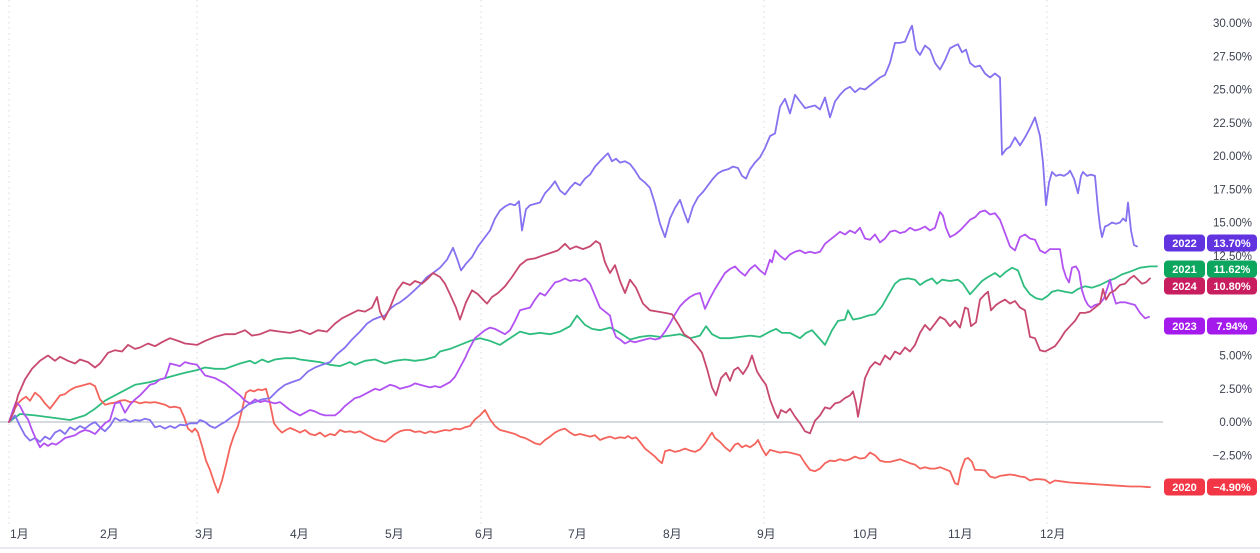 The width and height of the screenshot is (1260, 553). Describe the element at coordinates (577, 534) in the screenshot. I see `x-axis-month-label: 7月` at that location.